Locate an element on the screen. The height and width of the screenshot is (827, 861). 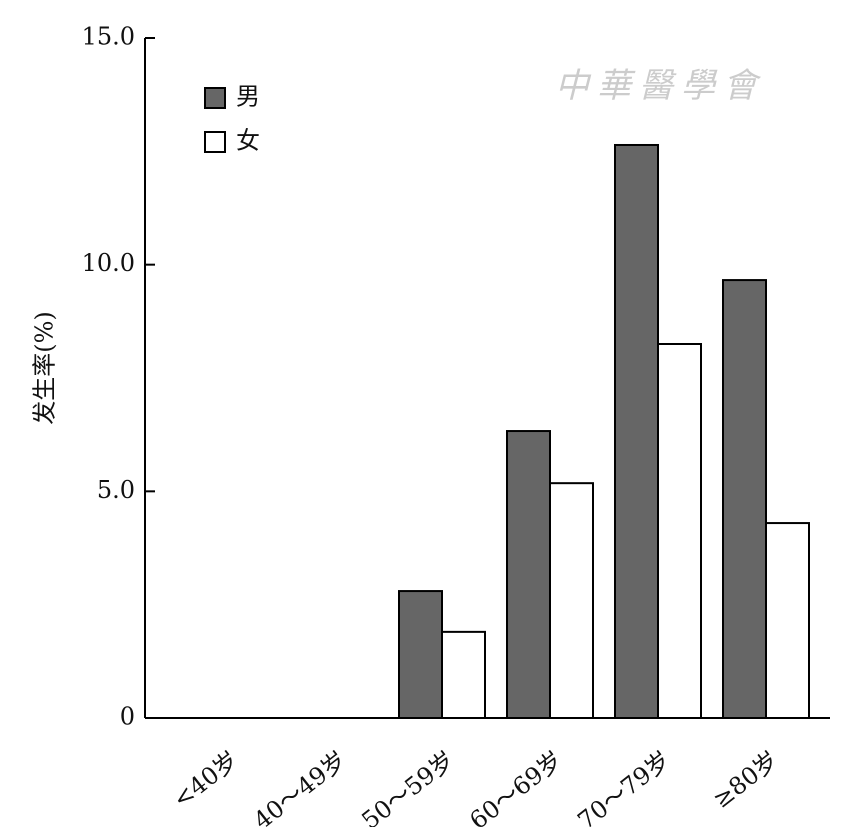
watermark: 中華醫學會 is located at coordinates (660, 86).